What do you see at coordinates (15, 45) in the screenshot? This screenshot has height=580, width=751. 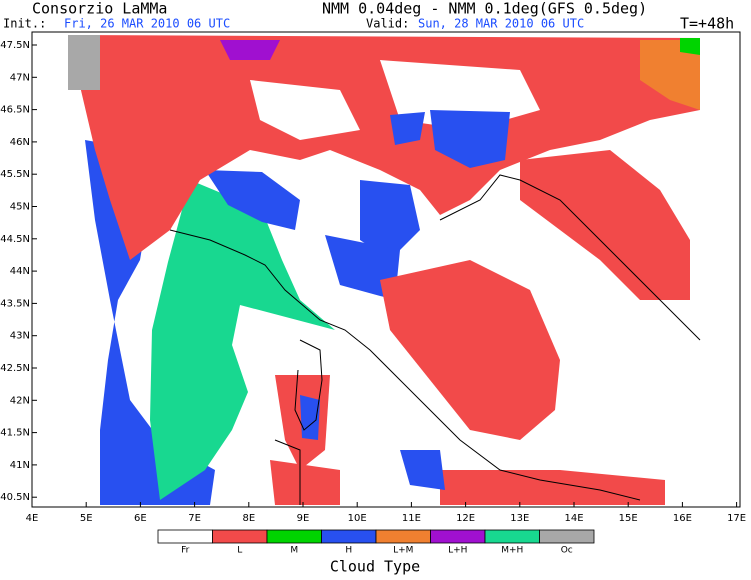 I see `y-tick-label: 47.5N` at bounding box center [15, 45].